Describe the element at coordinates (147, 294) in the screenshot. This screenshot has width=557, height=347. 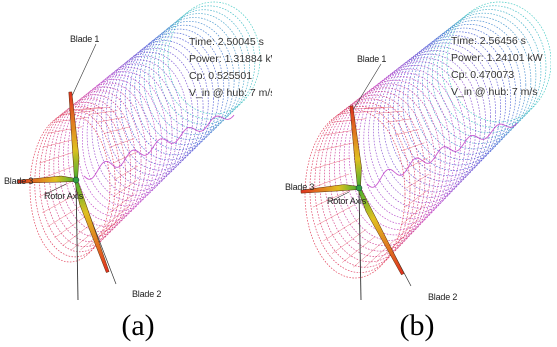
I see `blade-2-label: Blade 2` at that location.